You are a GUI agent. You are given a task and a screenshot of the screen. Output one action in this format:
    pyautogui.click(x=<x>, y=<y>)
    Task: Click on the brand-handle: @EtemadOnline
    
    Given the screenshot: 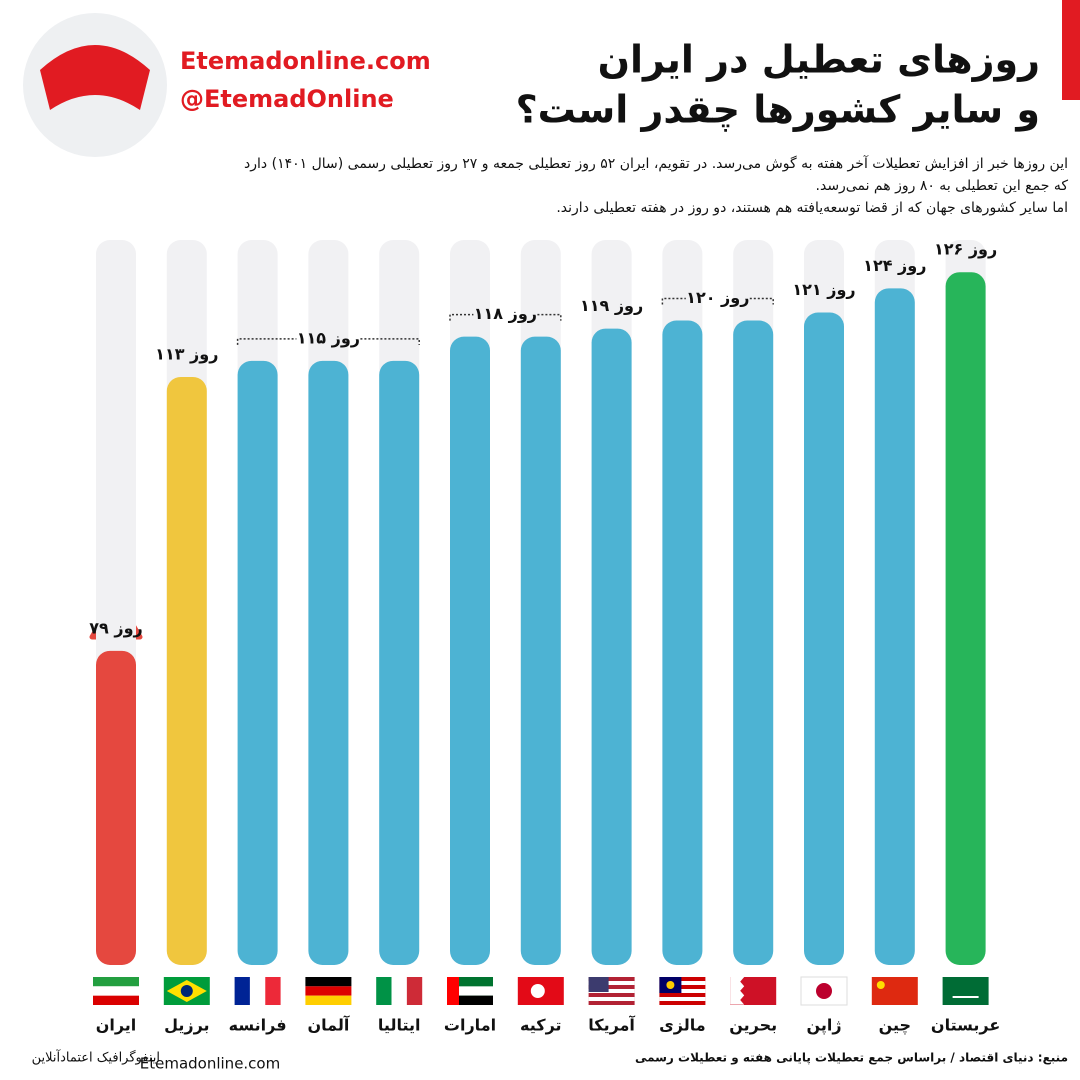 What is the action you would take?
    pyautogui.click(x=287, y=99)
    